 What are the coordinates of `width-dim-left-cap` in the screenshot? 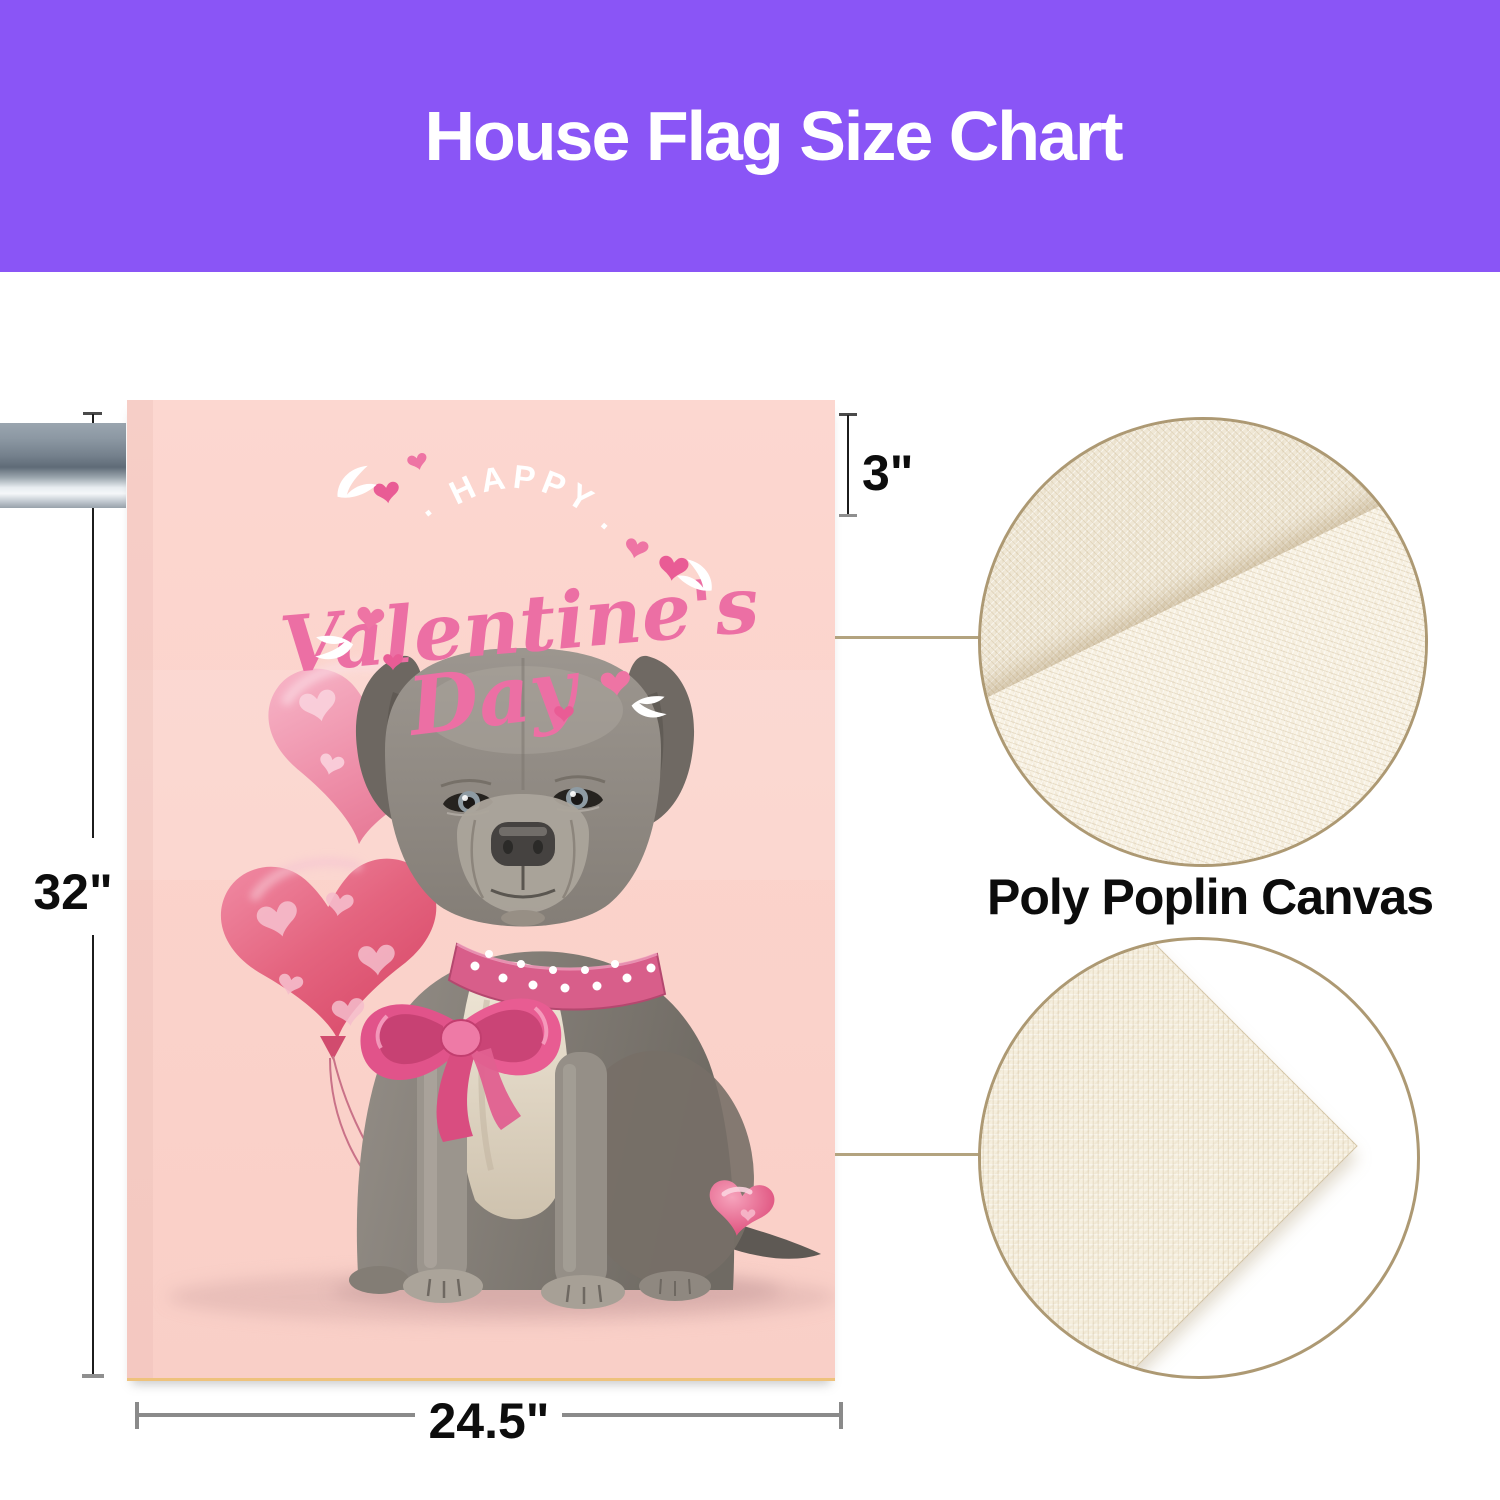 It's located at (137, 1415).